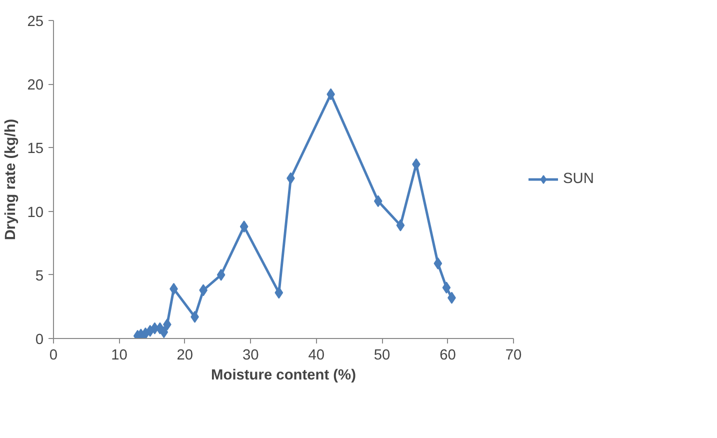 This screenshot has width=717, height=438. What do you see at coordinates (316, 356) in the screenshot?
I see `x-tick-label: 40` at bounding box center [316, 356].